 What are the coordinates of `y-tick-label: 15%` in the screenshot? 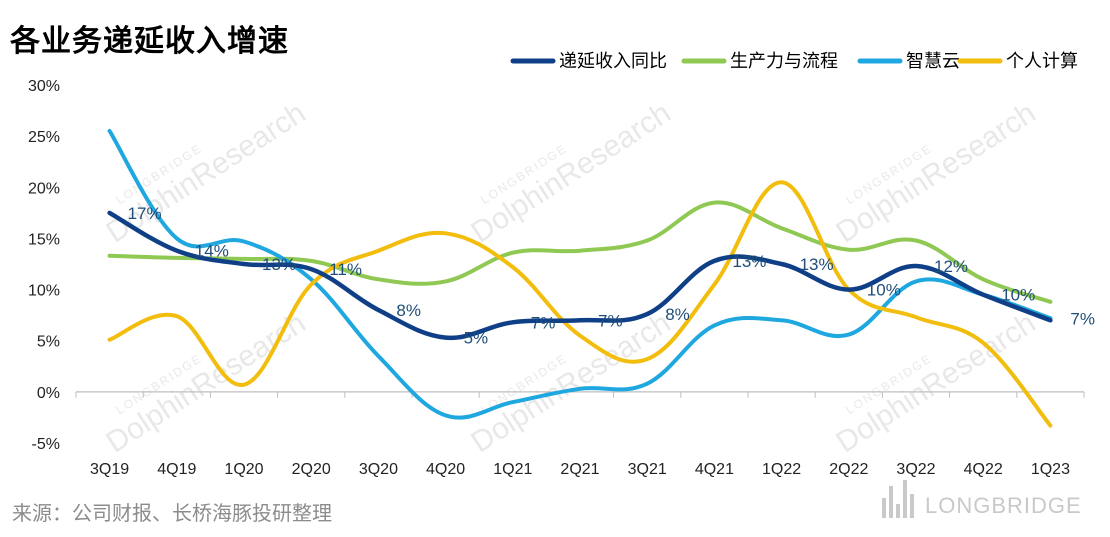 It's located at (44, 239).